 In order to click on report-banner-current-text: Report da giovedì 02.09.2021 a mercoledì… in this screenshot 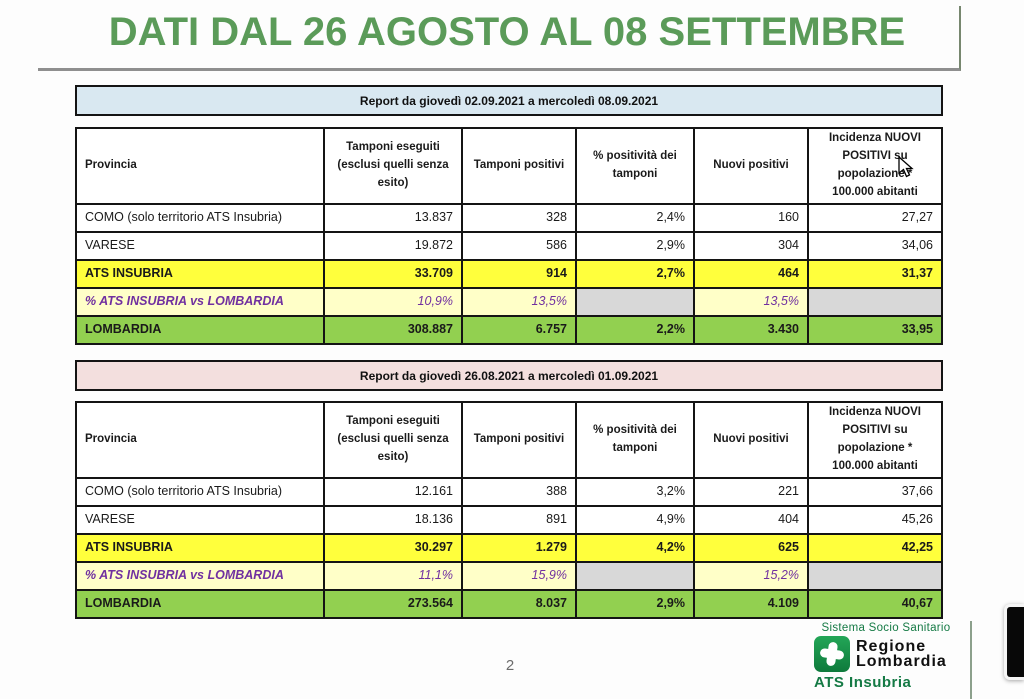, I will do `click(509, 100)`.